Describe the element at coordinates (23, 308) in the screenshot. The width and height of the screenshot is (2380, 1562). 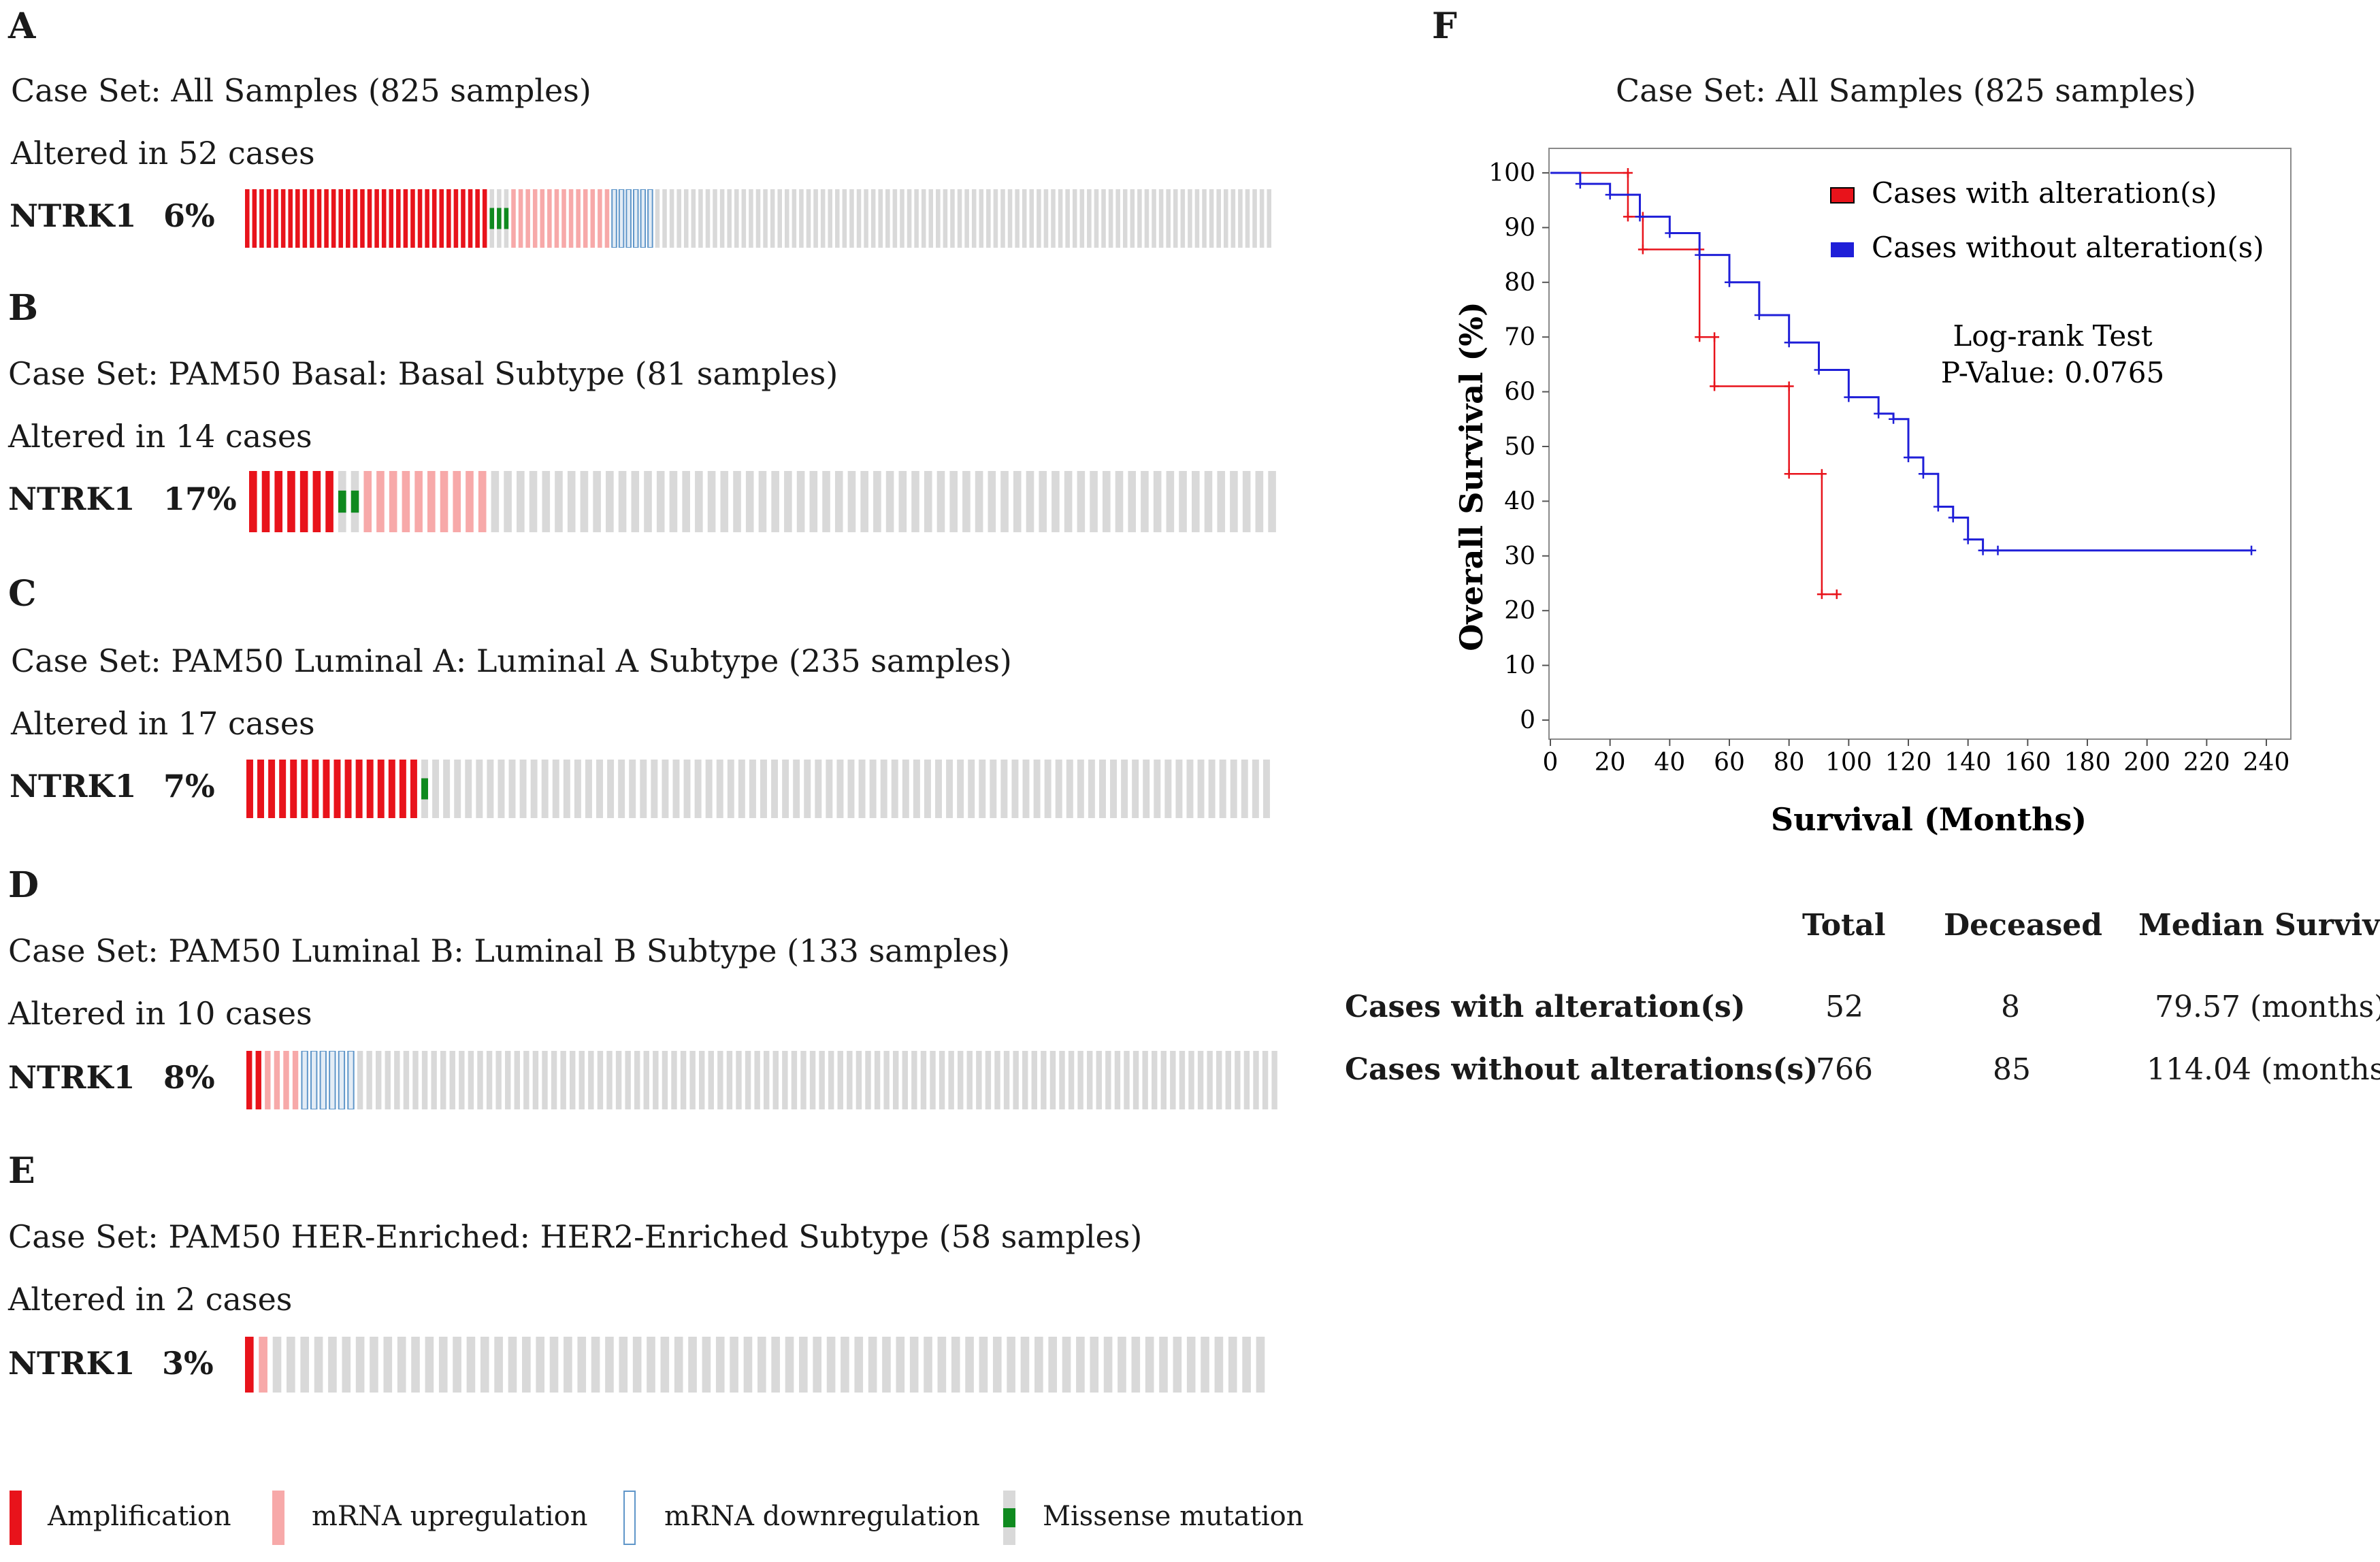
I see `panel-letter: B` at that location.